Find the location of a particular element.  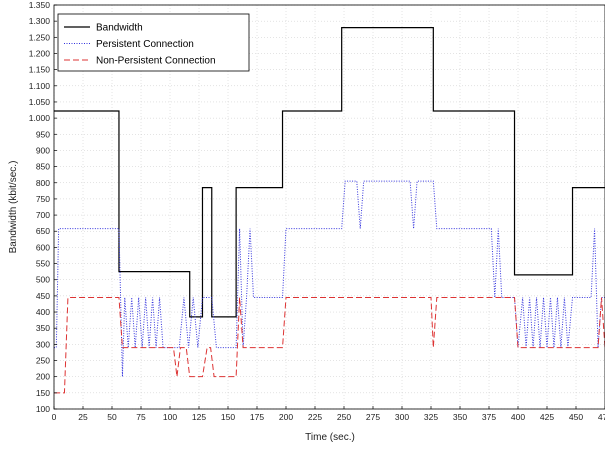

x-tick-label: 400 is located at coordinates (518, 417).